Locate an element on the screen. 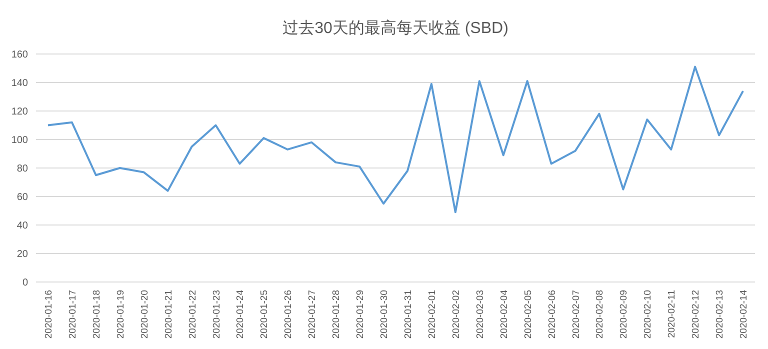  x-tick-label: 2020-01-29 is located at coordinates (360, 314).